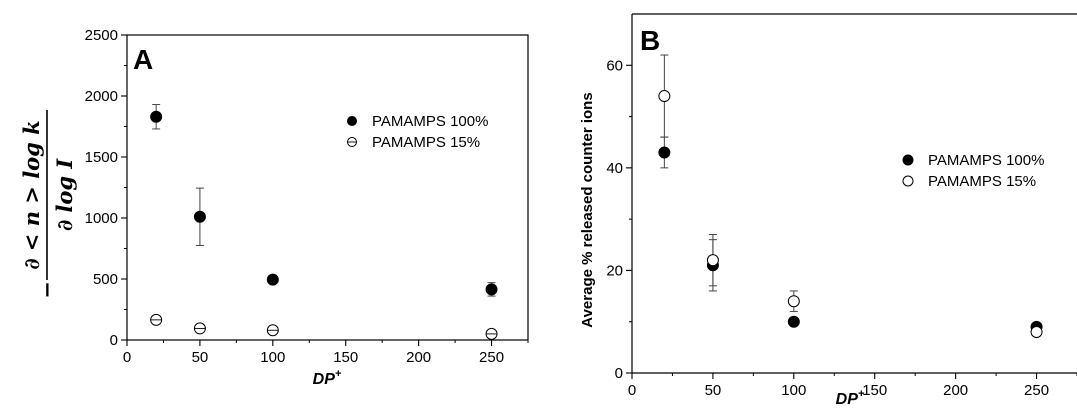  What do you see at coordinates (418, 357) in the screenshot?
I see `chart-a-x-tick-label: 200` at bounding box center [418, 357].